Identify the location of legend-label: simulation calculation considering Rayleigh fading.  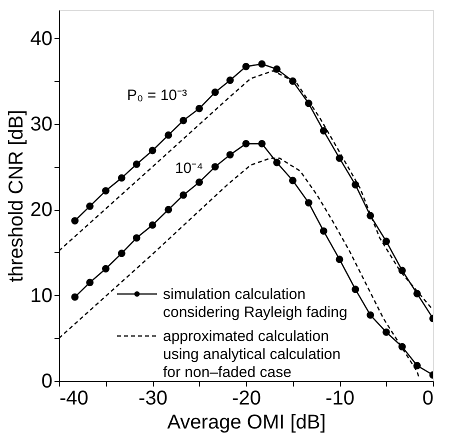
(255, 303).